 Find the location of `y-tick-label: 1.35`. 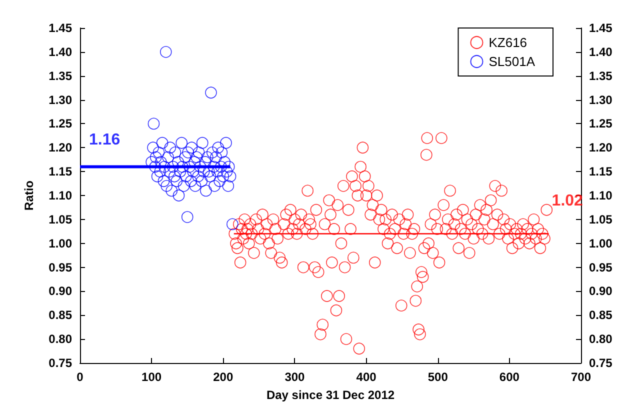

y-tick-label: 1.35 is located at coordinates (60, 75).